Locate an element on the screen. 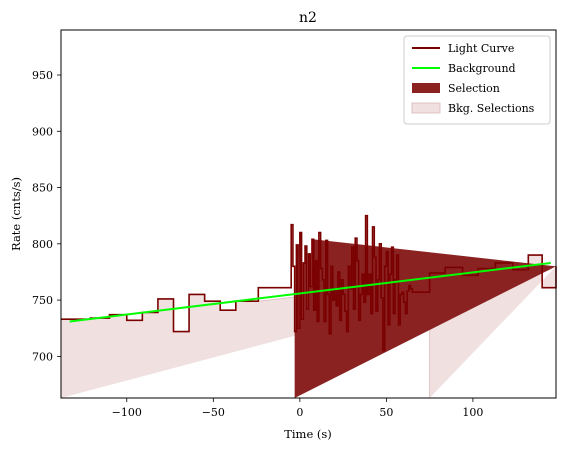 The width and height of the screenshot is (569, 450). chart-title: n2 is located at coordinates (308, 18).